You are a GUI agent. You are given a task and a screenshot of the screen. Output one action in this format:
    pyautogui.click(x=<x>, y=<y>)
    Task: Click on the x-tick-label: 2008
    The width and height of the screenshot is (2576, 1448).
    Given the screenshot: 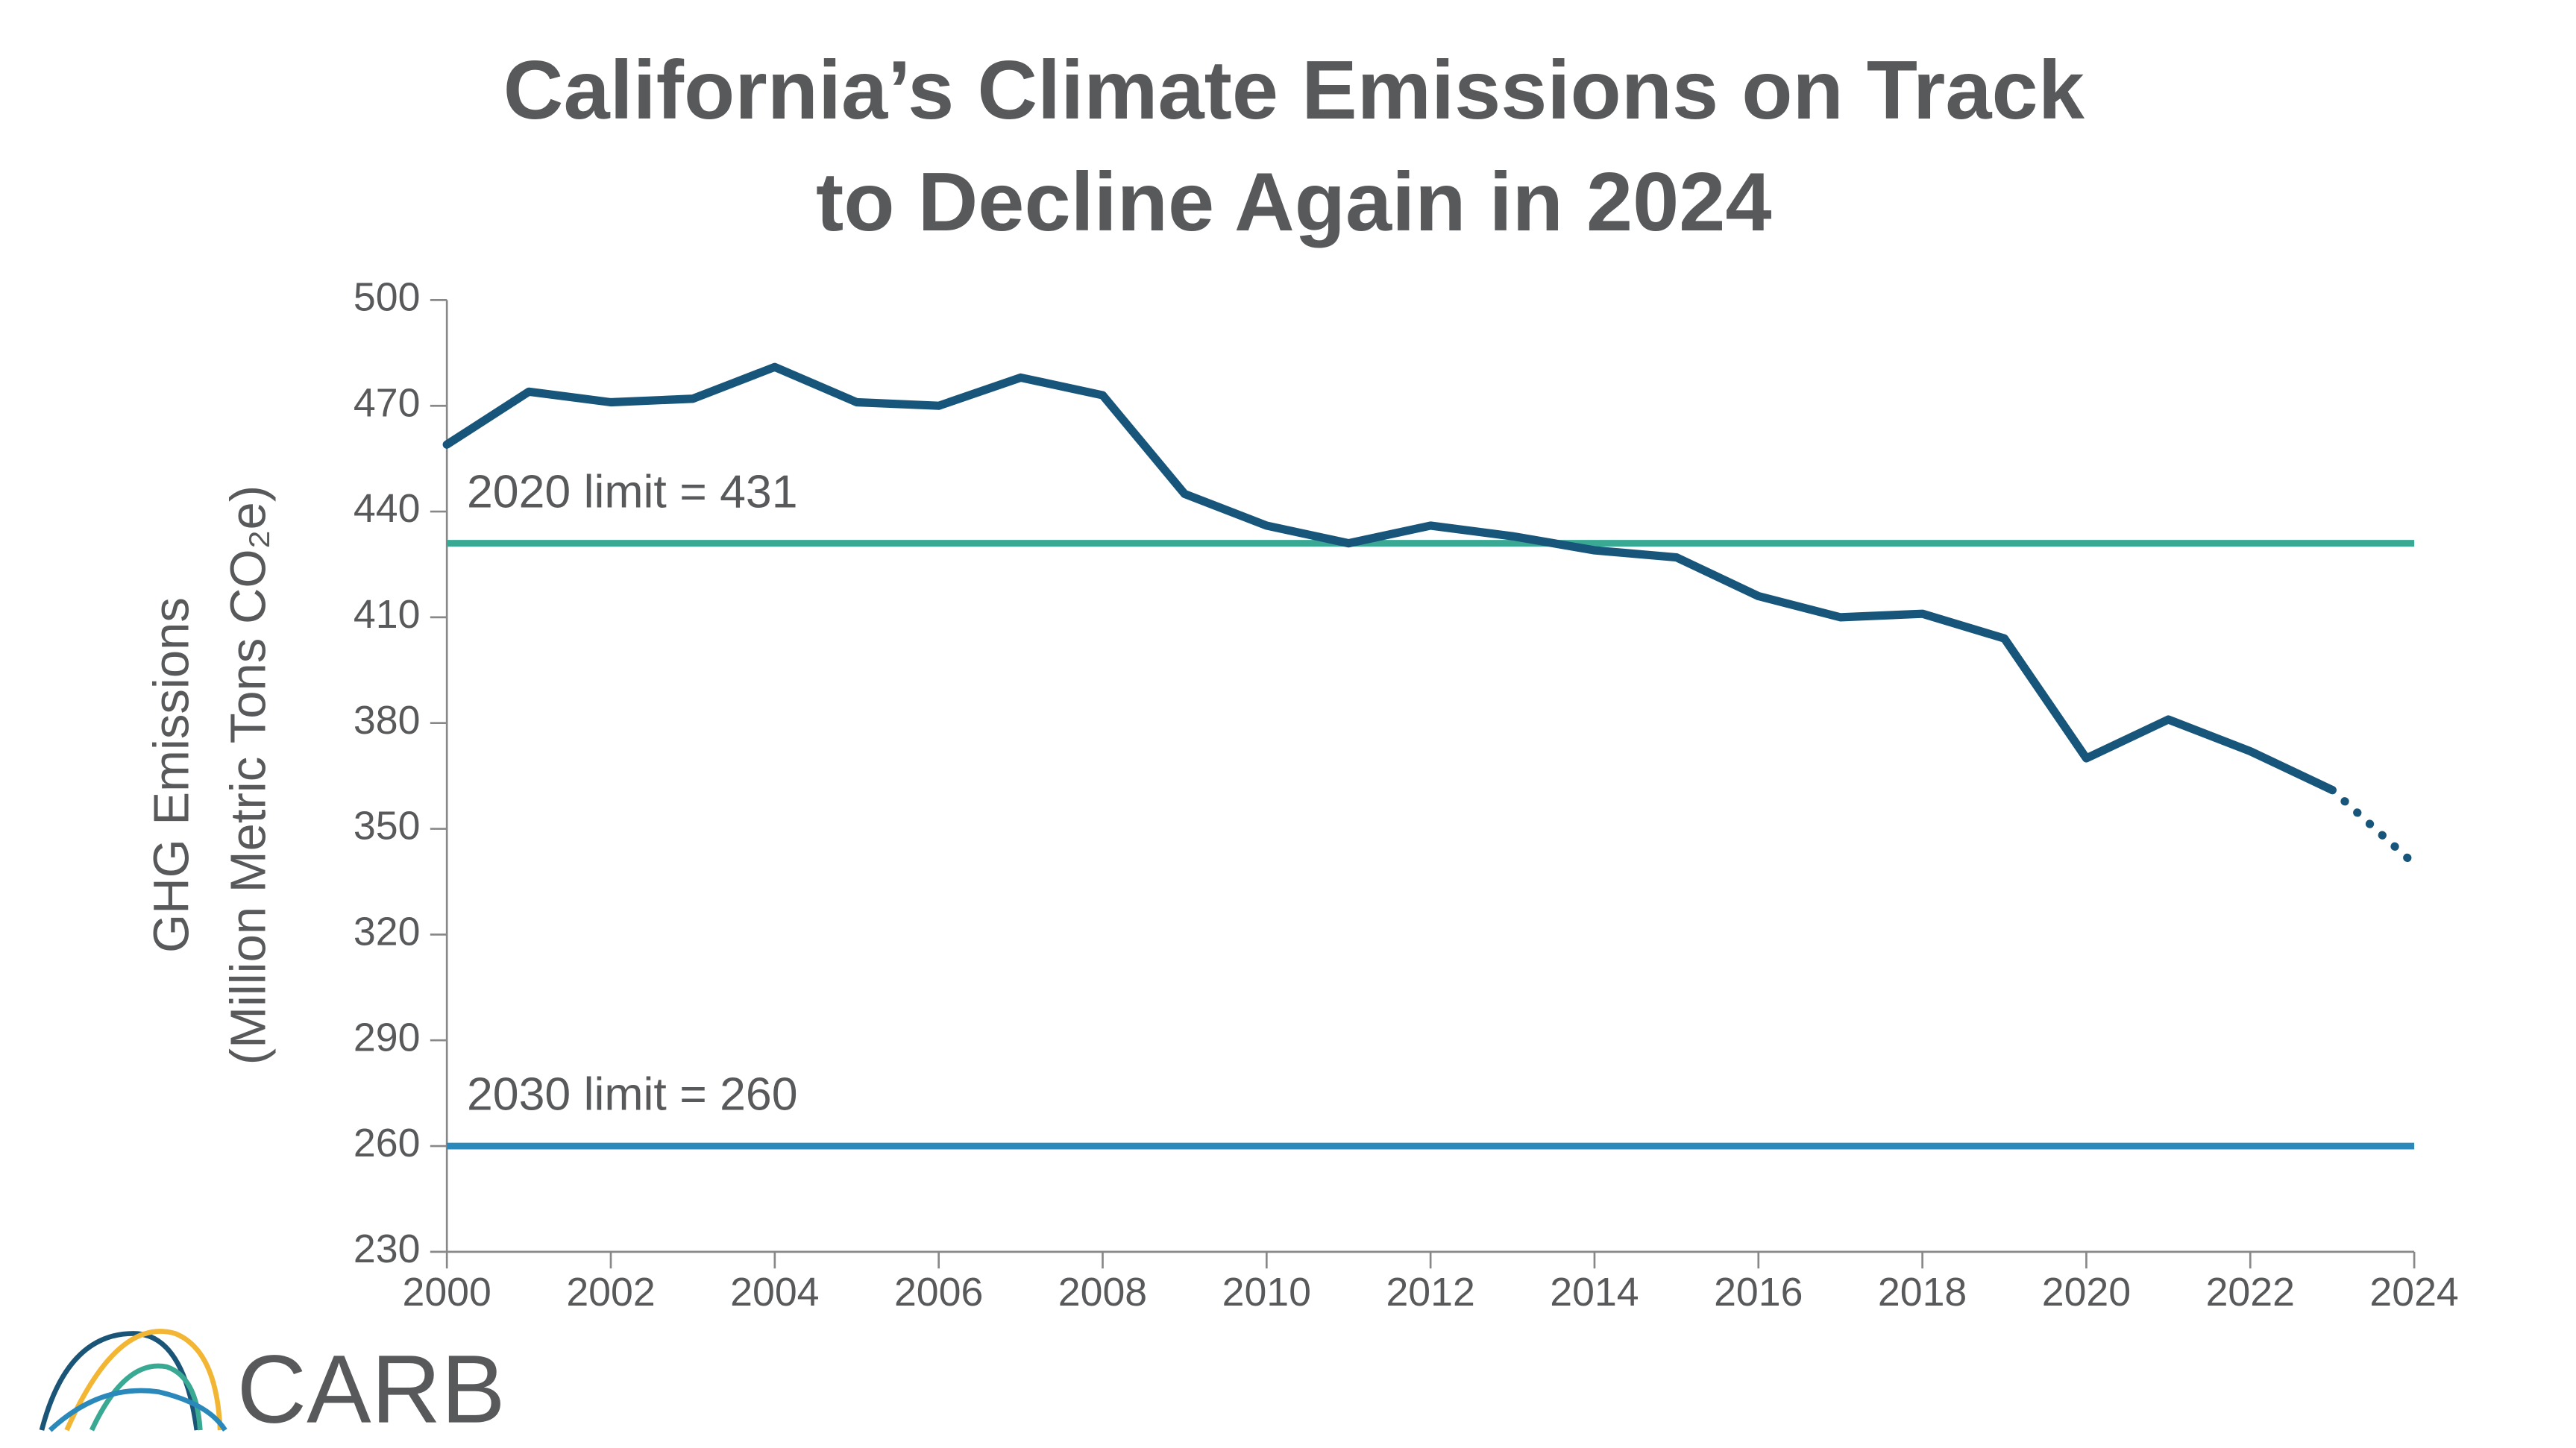 What is the action you would take?
    pyautogui.click(x=1103, y=1292)
    